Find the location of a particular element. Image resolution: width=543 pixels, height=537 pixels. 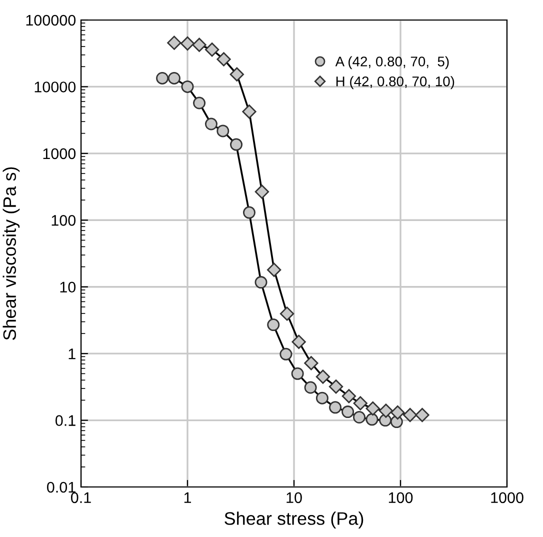

legend-label: H (42, 0.80, 70, 10) is located at coordinates (395, 83).